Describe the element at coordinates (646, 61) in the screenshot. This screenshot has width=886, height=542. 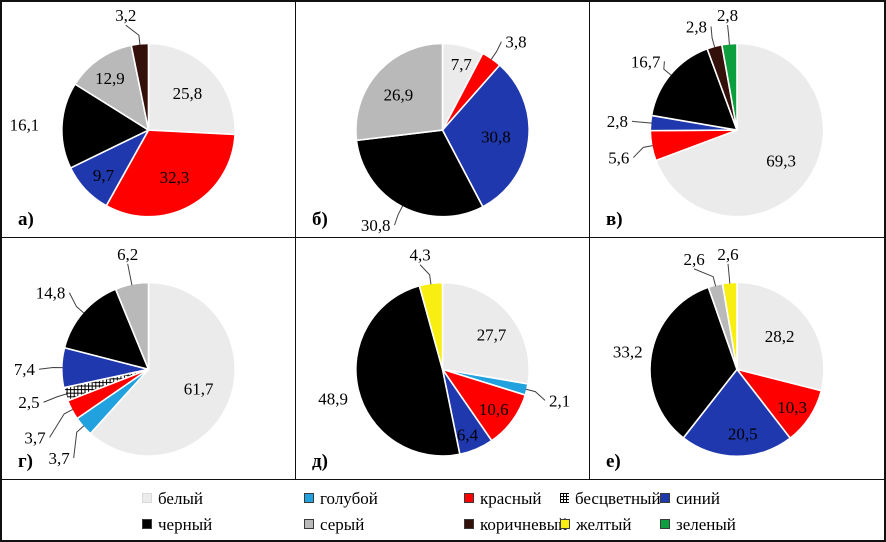
I see `data-label-black: 16,7` at that location.